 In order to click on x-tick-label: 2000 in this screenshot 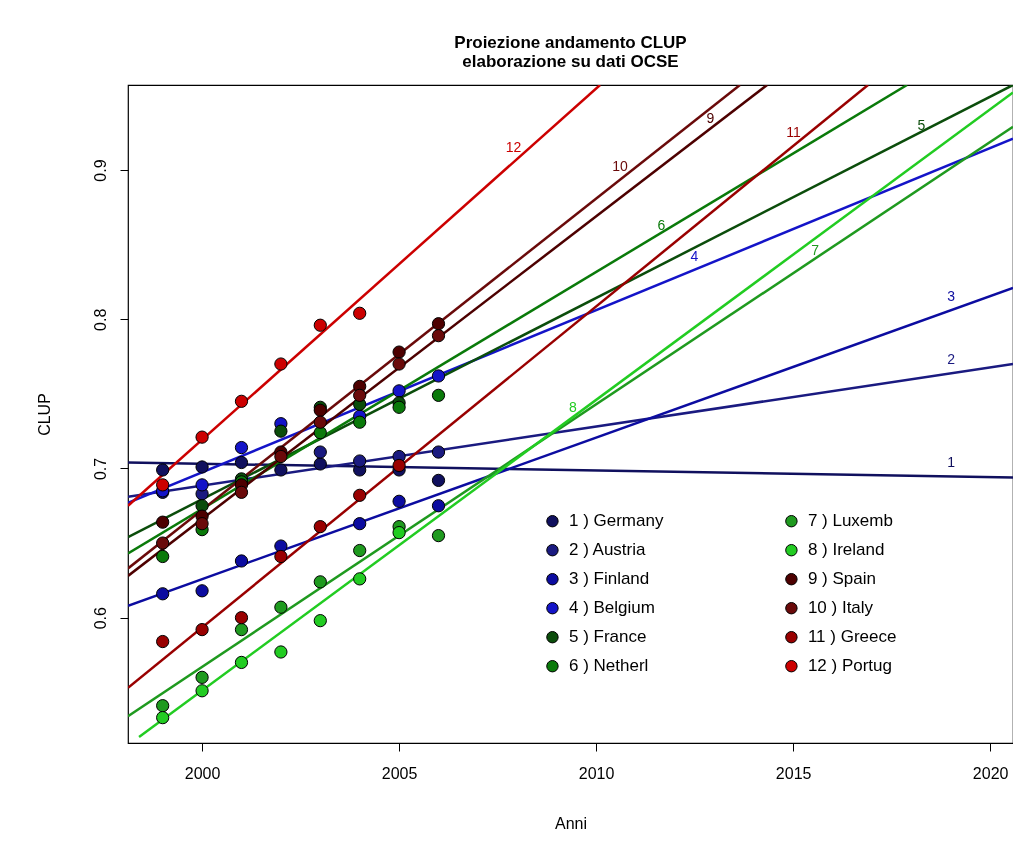, I will do `click(202, 773)`.